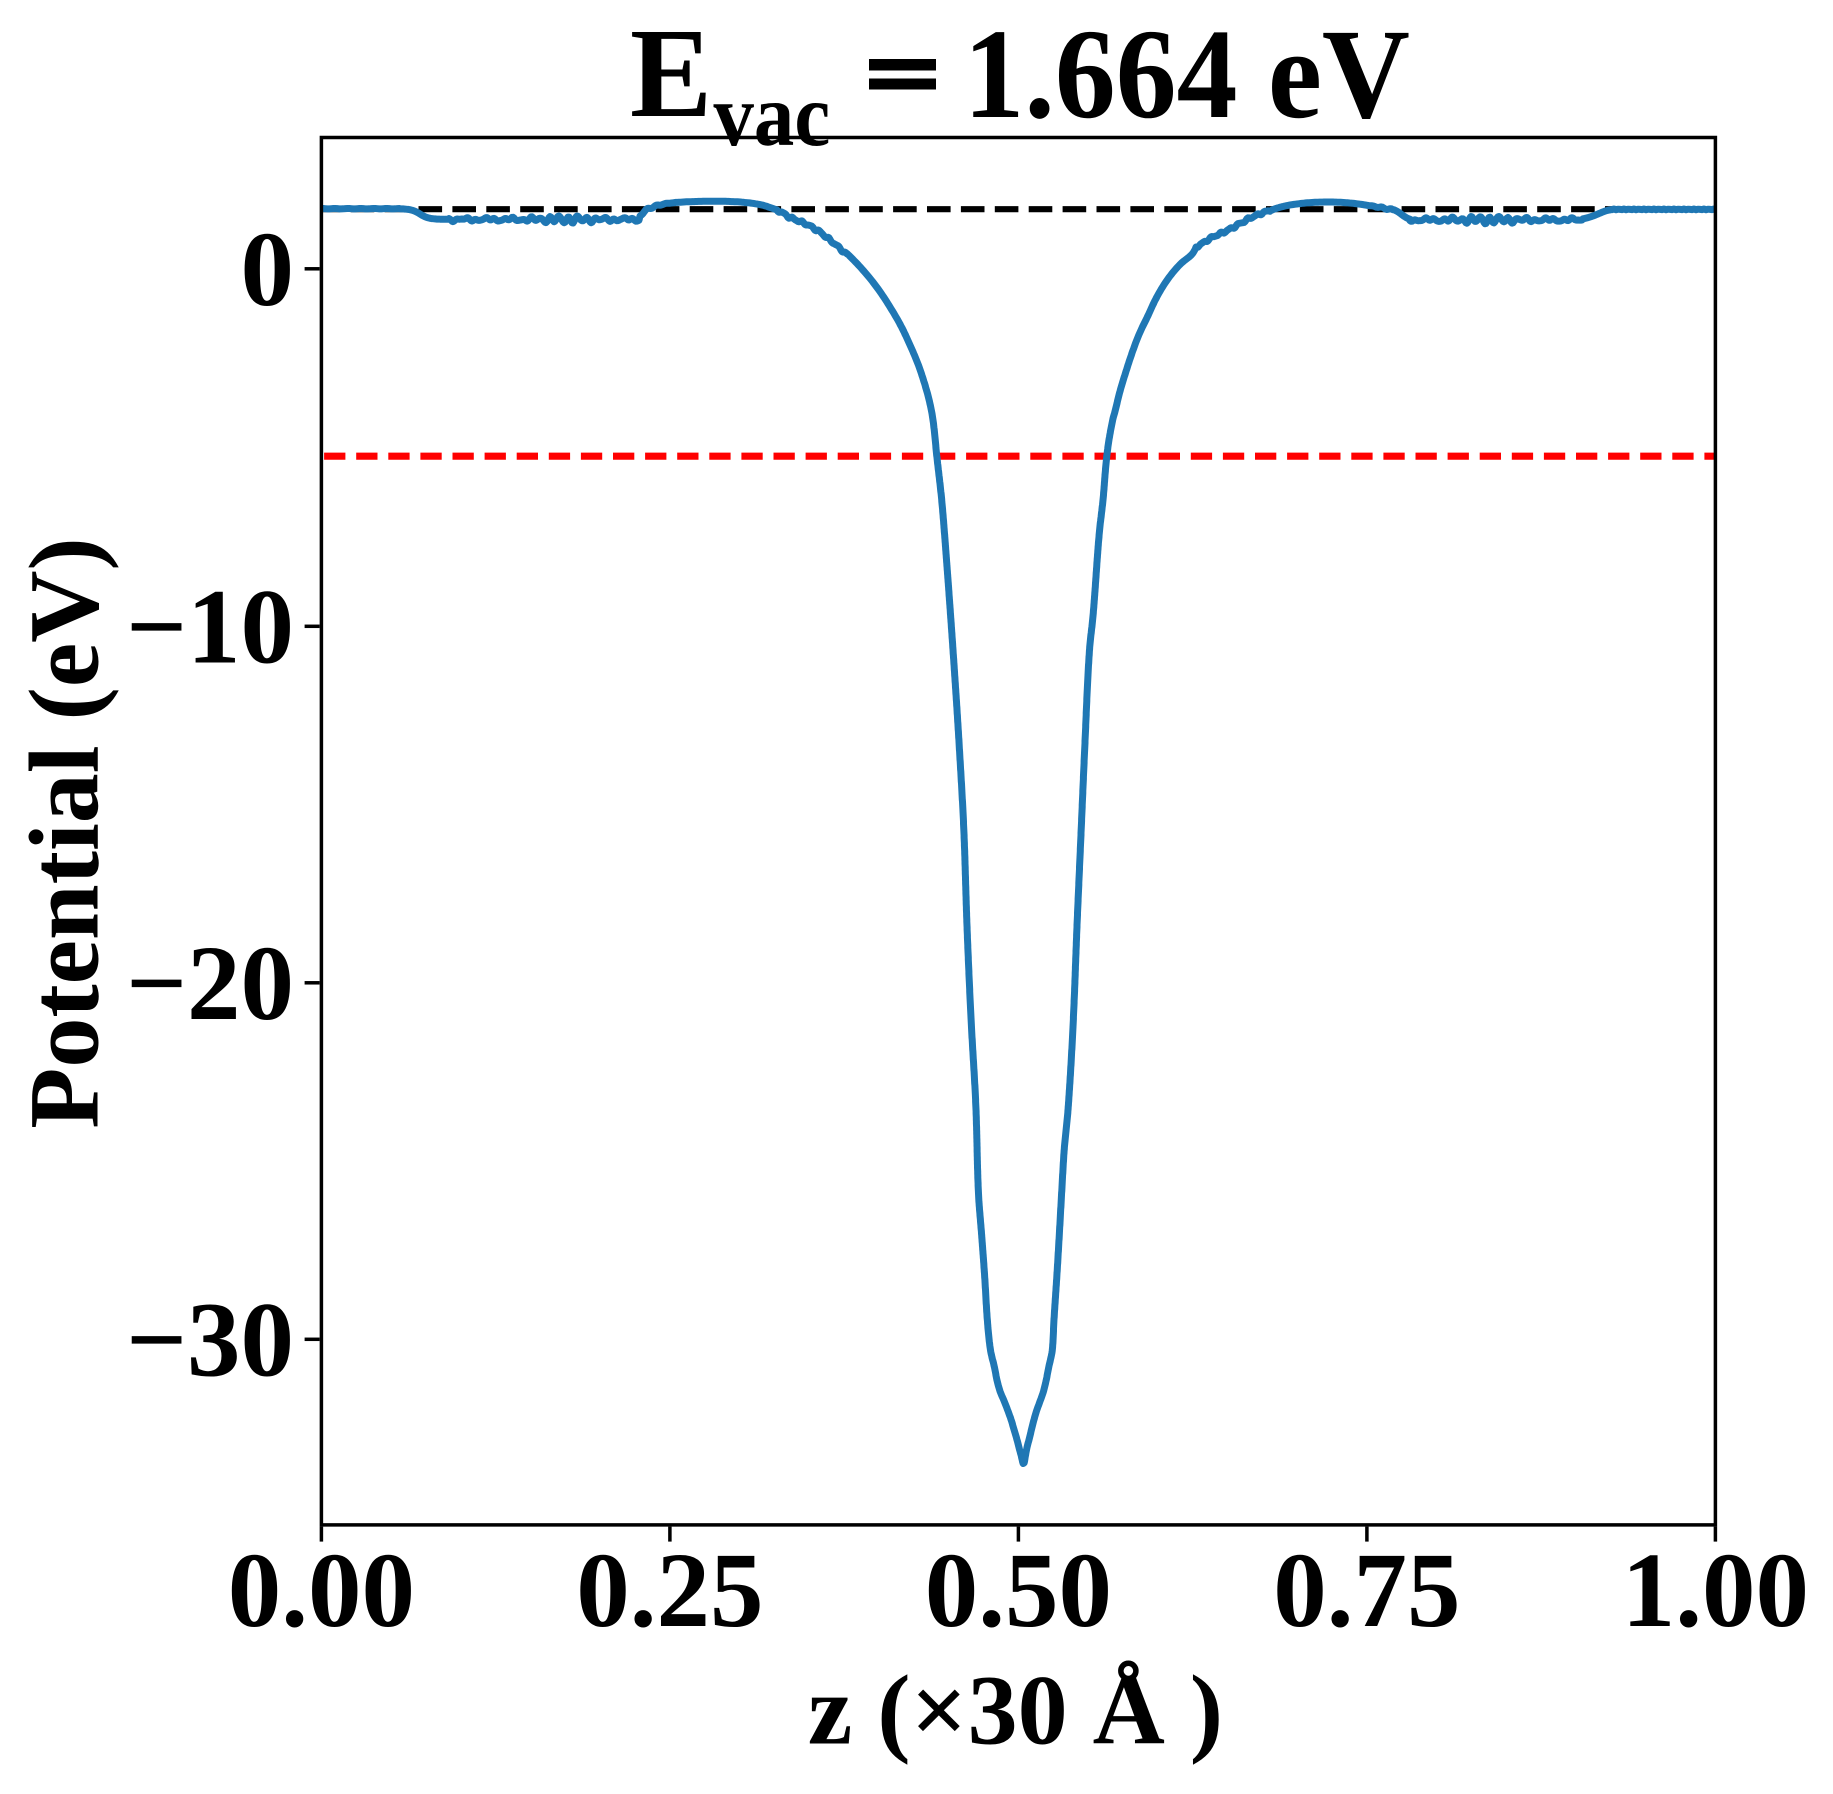 The height and width of the screenshot is (1794, 1833). Describe the element at coordinates (268, 270) in the screenshot. I see `svg-text: 0` at that location.